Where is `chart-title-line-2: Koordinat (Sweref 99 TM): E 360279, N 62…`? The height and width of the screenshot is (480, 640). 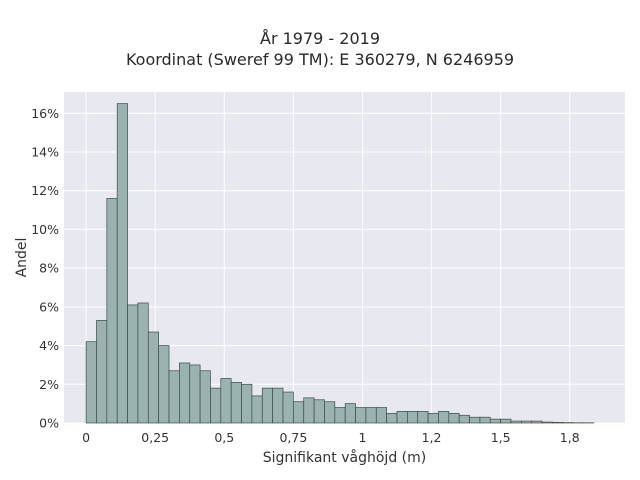
chart-title-line-2: Koordinat (Sweref 99 TM): E 360279, N 62… is located at coordinates (320, 59).